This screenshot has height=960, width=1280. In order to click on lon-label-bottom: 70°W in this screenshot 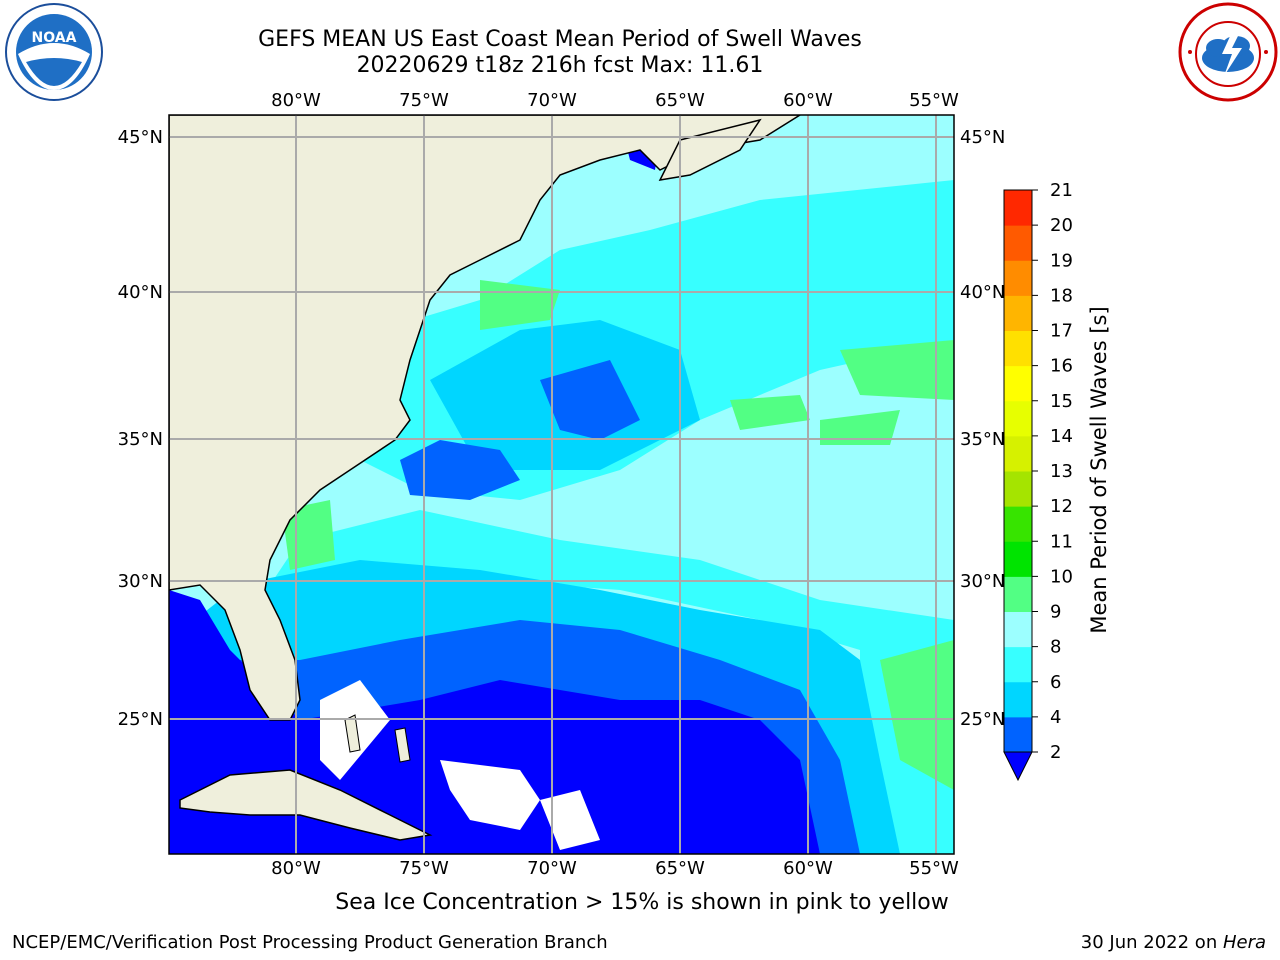, I will do `click(552, 868)`.